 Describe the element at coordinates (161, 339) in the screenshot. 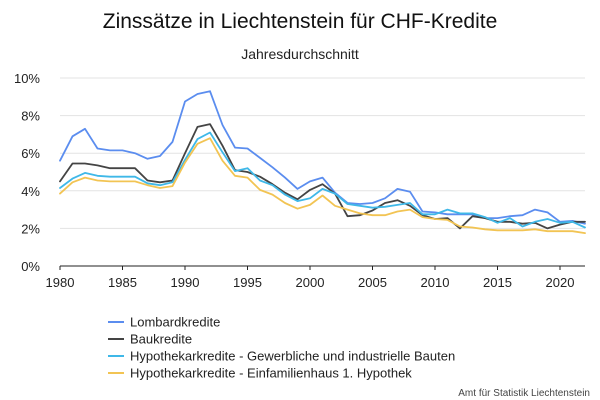

I see `legend-label: Baukredite` at that location.